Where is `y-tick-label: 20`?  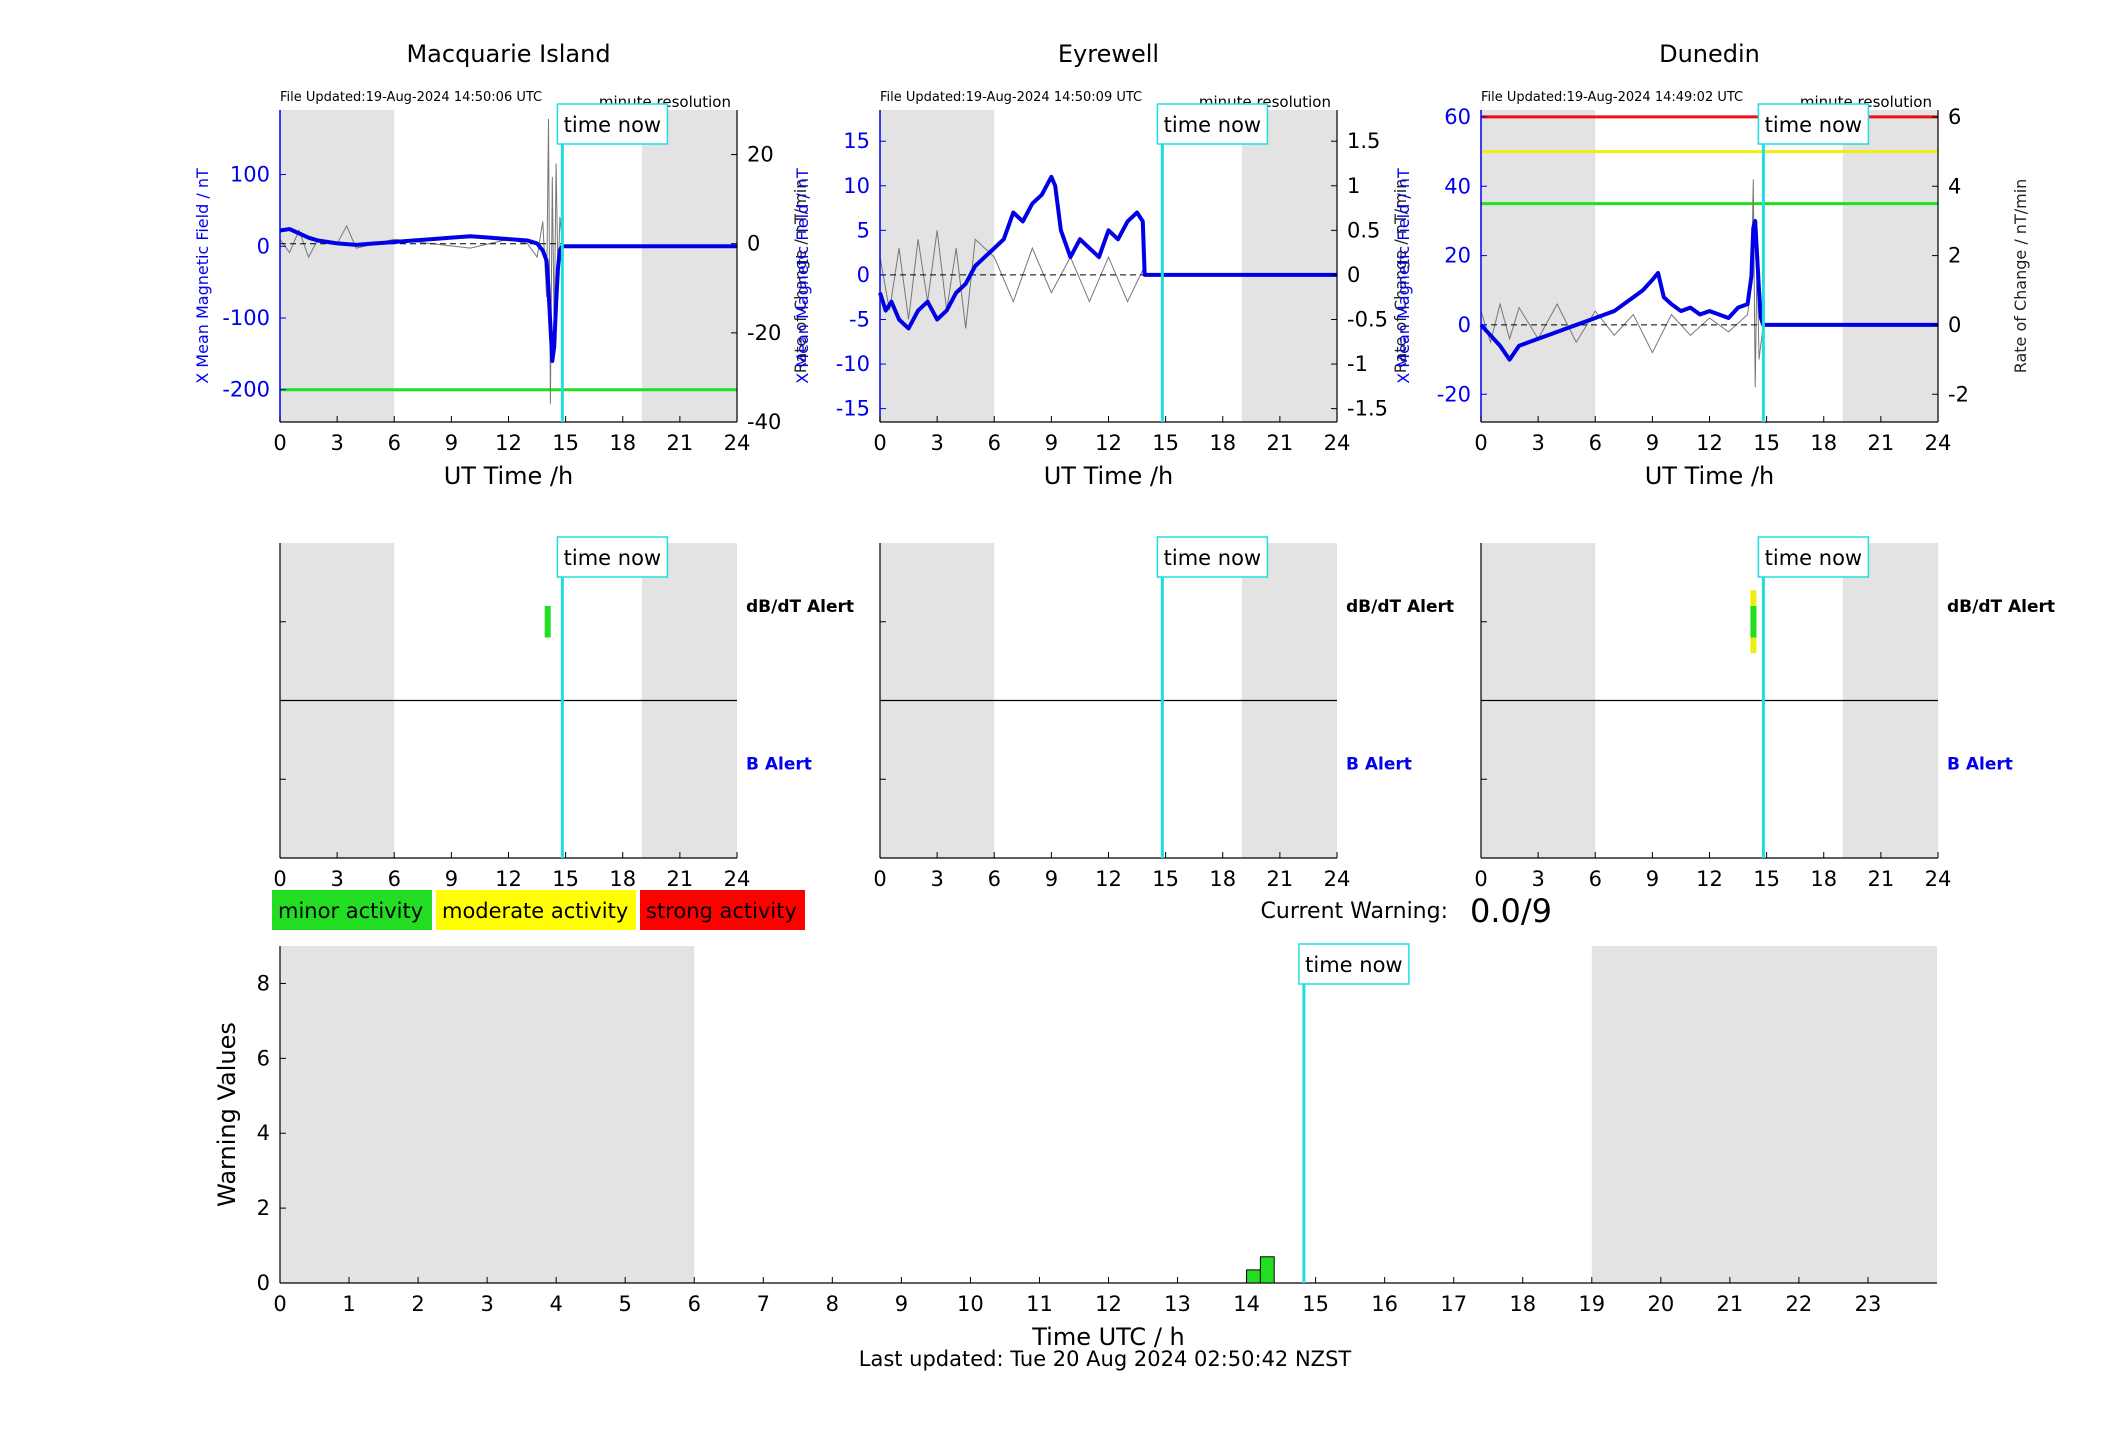
y-tick-label: 20 is located at coordinates (1457, 256).